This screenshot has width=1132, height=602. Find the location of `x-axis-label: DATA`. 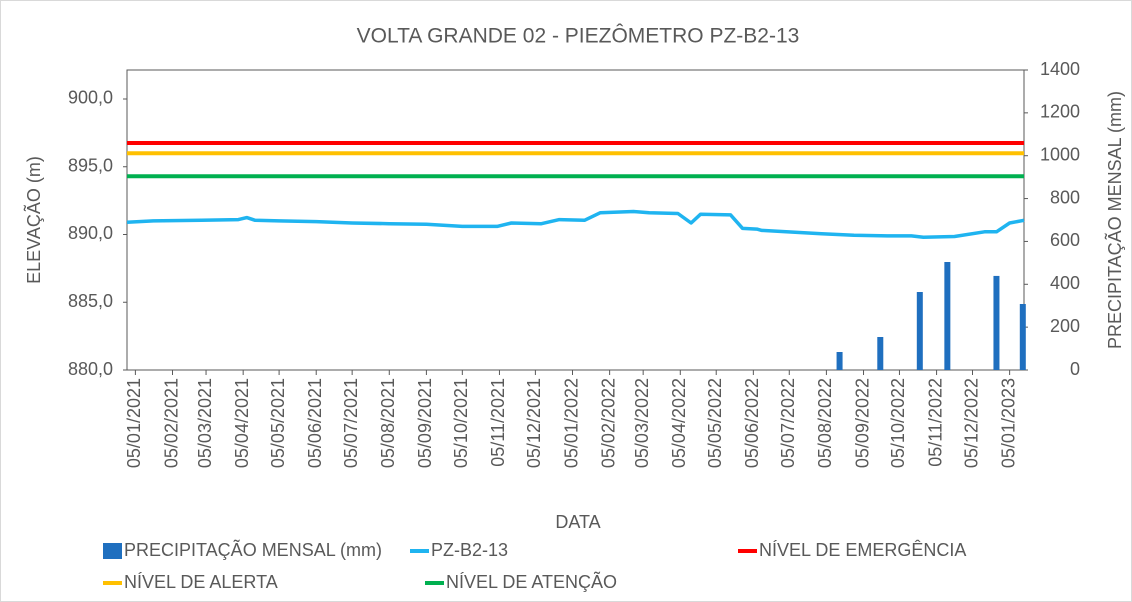

x-axis-label: DATA is located at coordinates (577, 522).